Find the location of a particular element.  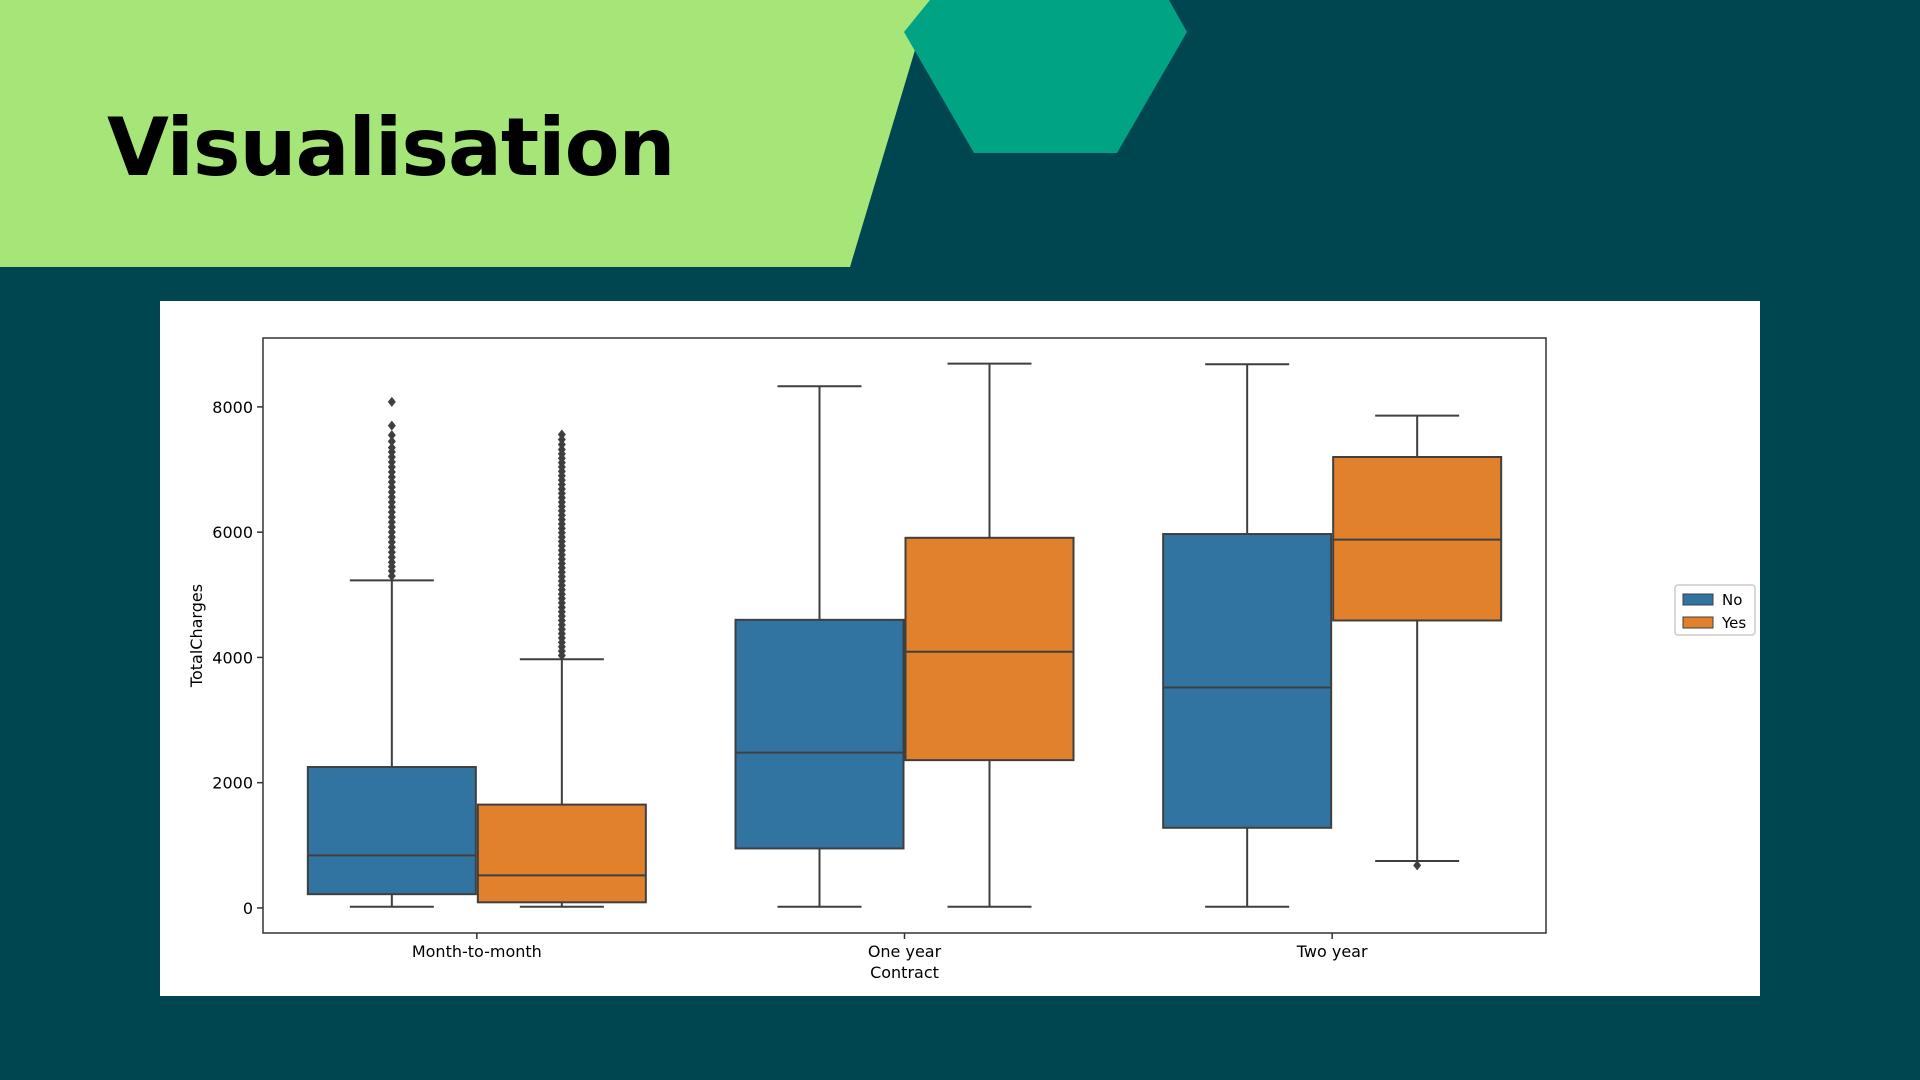

title-band is located at coordinates (465, 133).